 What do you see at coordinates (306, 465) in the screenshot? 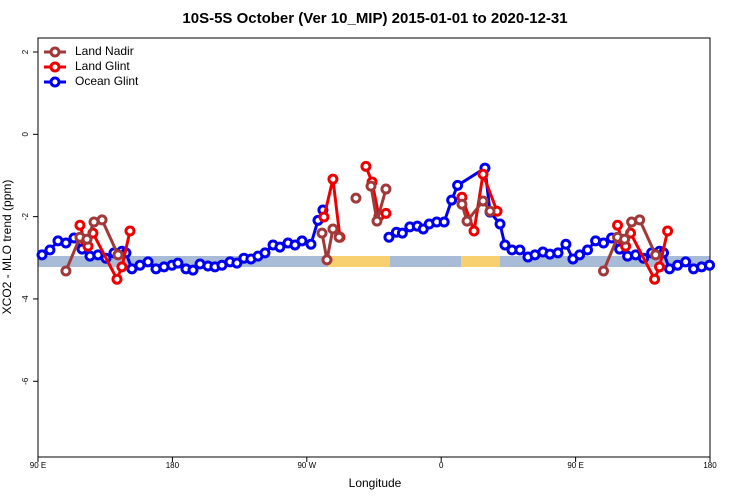
I see `x-tick-label: 90 W` at bounding box center [306, 465].